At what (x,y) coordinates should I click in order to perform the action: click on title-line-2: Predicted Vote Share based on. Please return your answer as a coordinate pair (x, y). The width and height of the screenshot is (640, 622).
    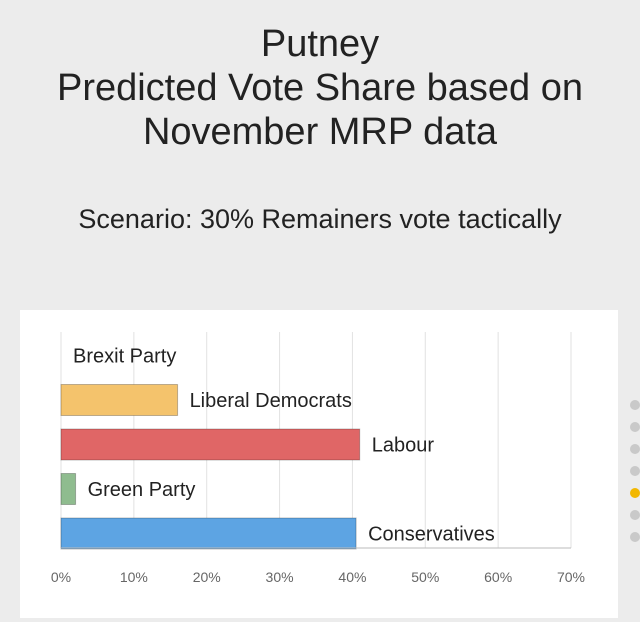
    Looking at the image, I should click on (320, 88).